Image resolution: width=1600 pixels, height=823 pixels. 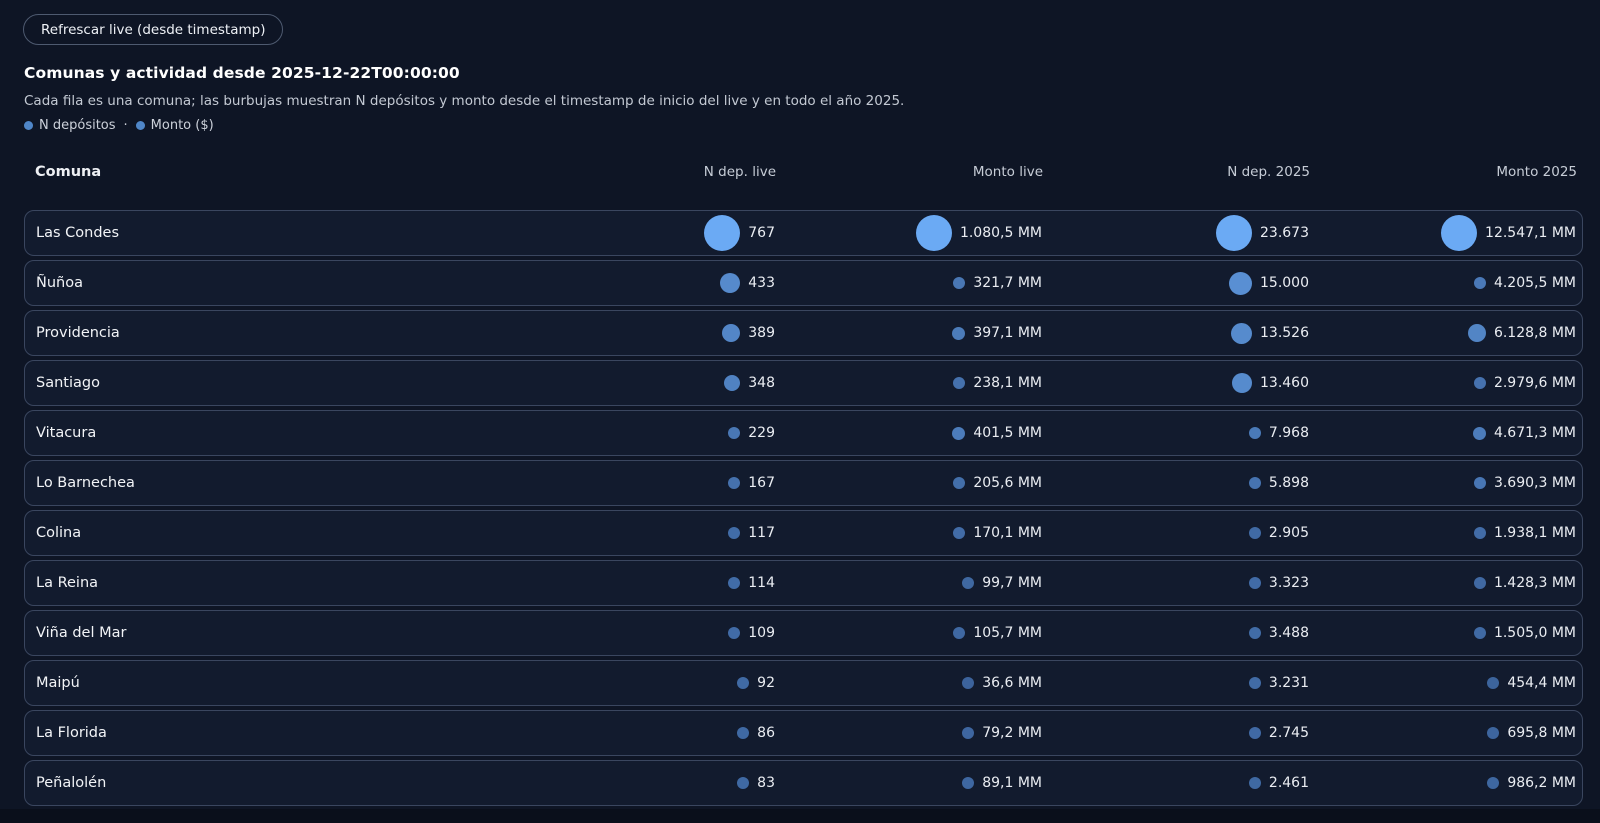 I want to click on value-n-2025: 15.000, so click(x=1284, y=283).